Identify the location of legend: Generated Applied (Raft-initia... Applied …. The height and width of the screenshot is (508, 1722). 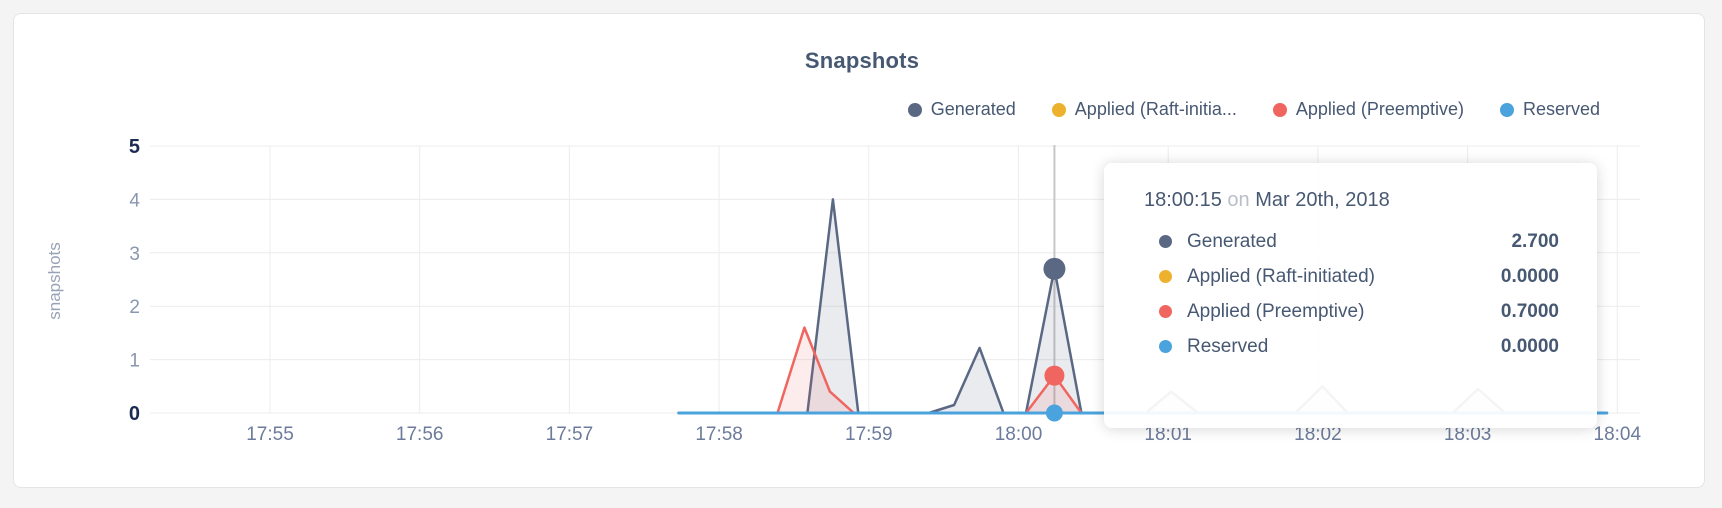
(1253, 109).